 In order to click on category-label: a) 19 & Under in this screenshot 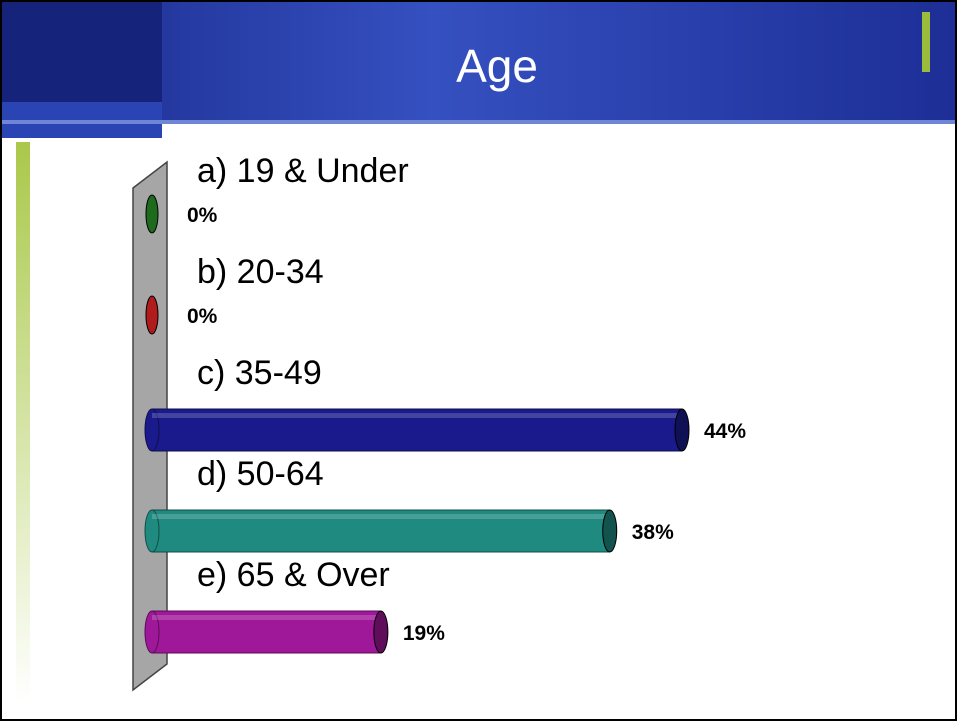, I will do `click(303, 171)`.